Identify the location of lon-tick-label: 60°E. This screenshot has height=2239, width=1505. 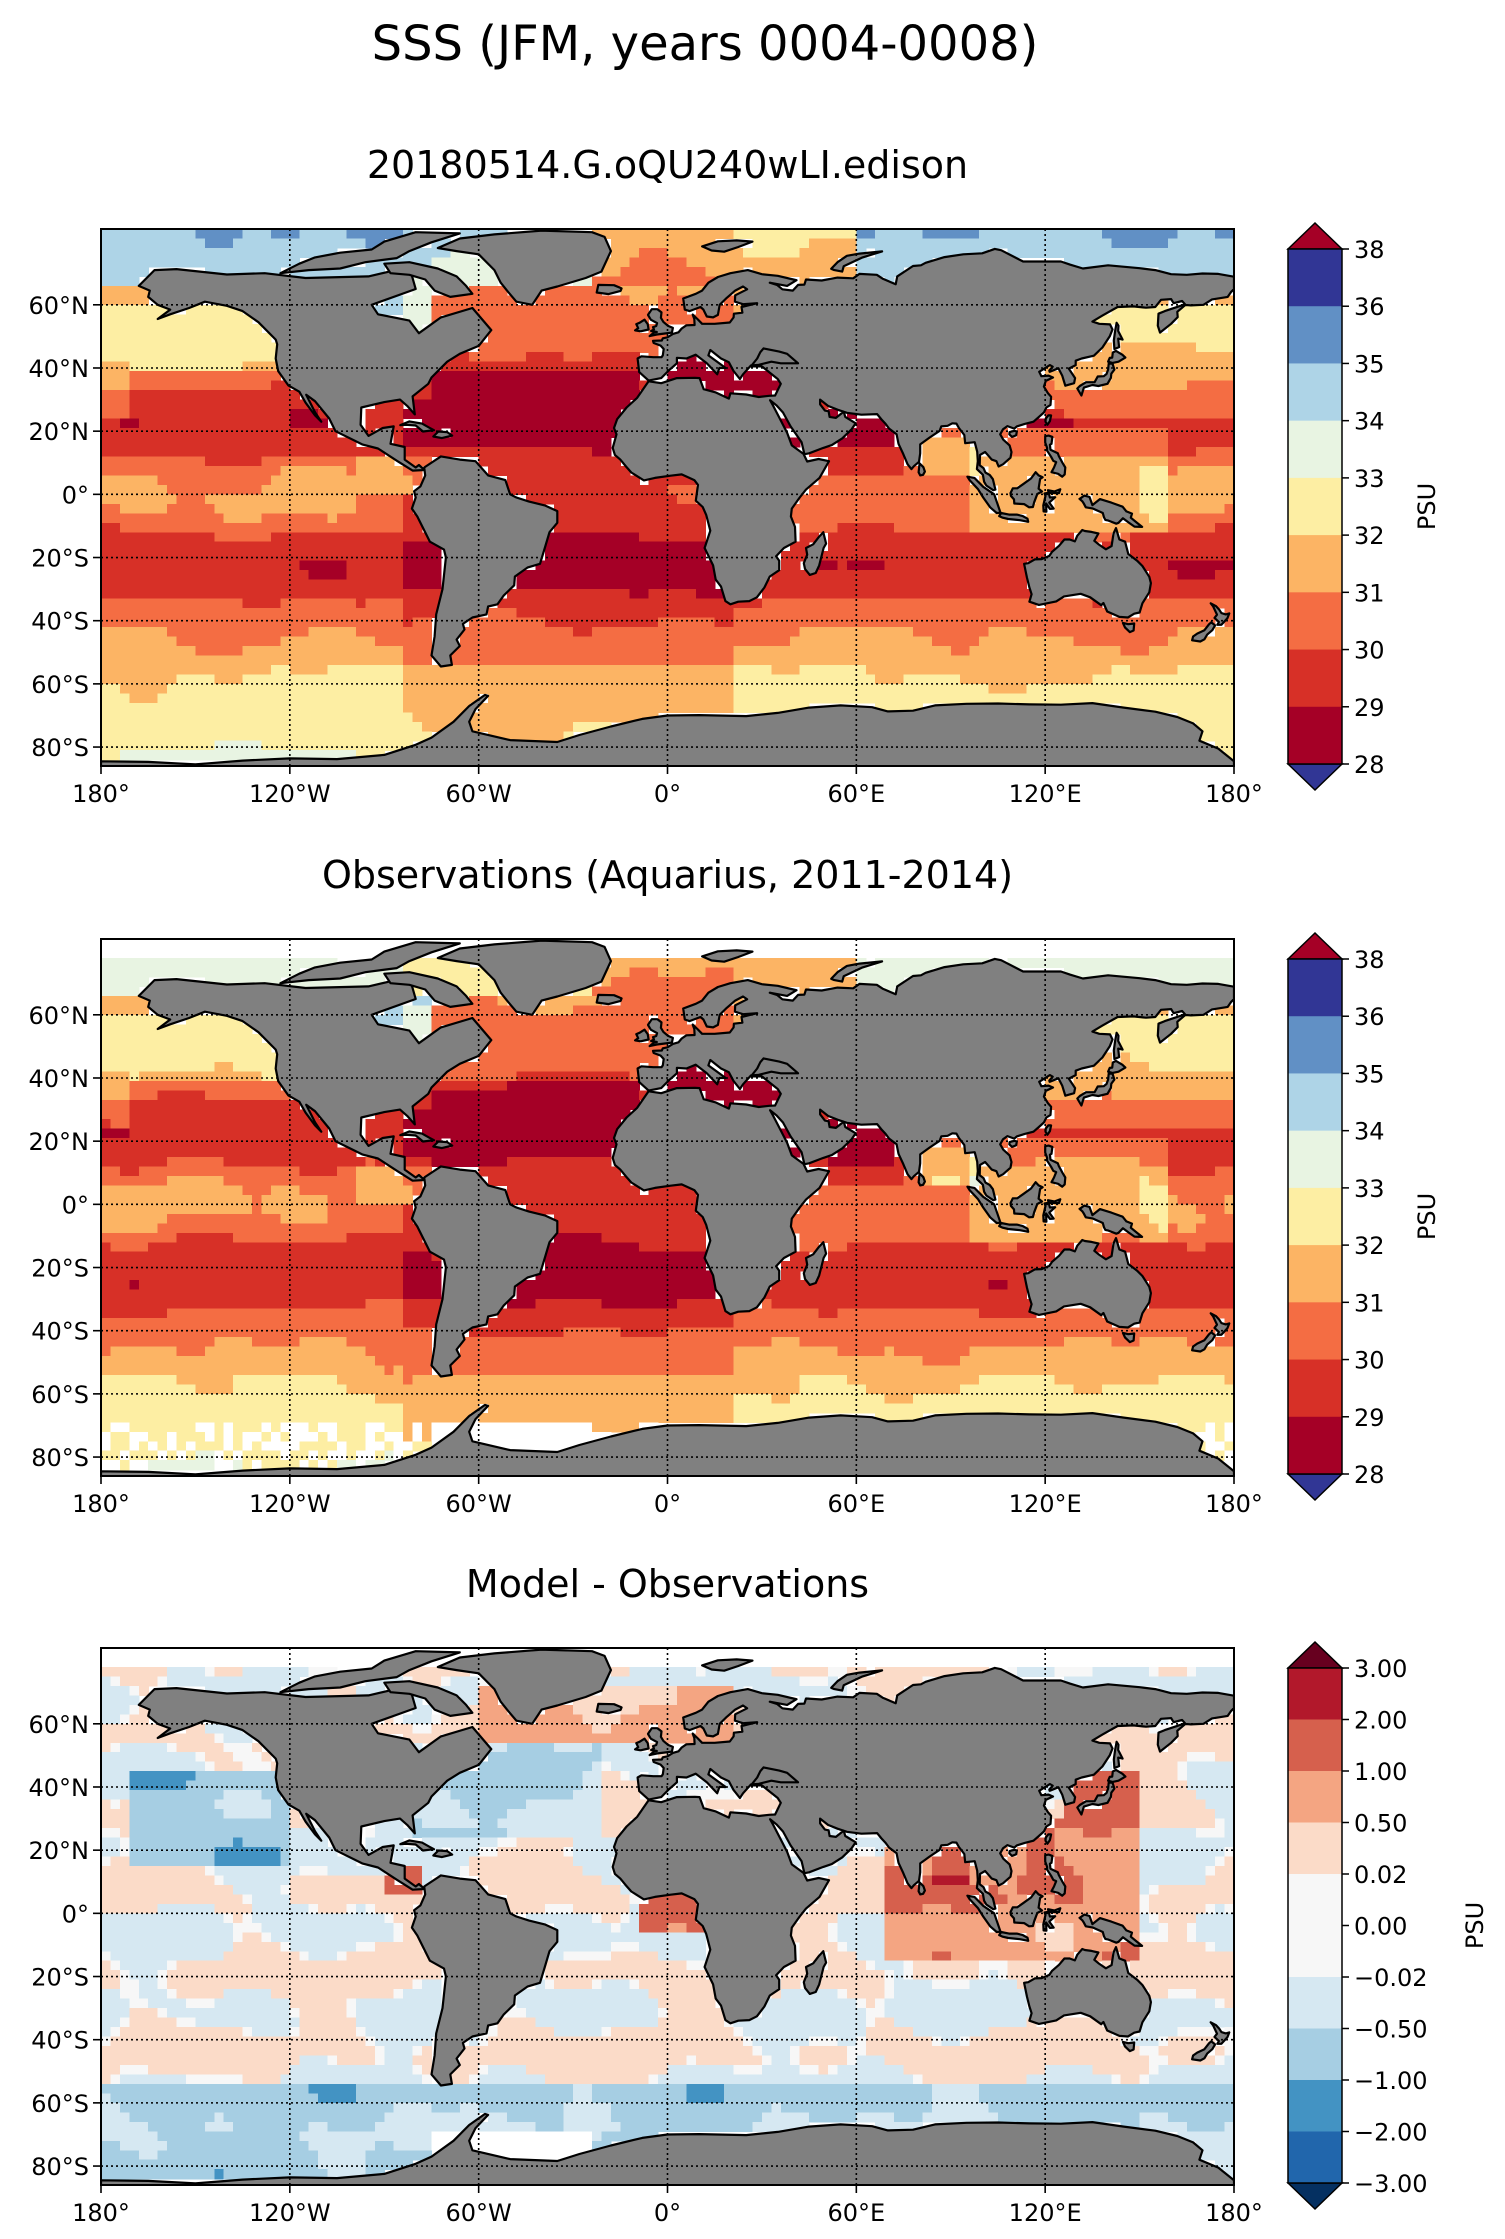
(856, 1504).